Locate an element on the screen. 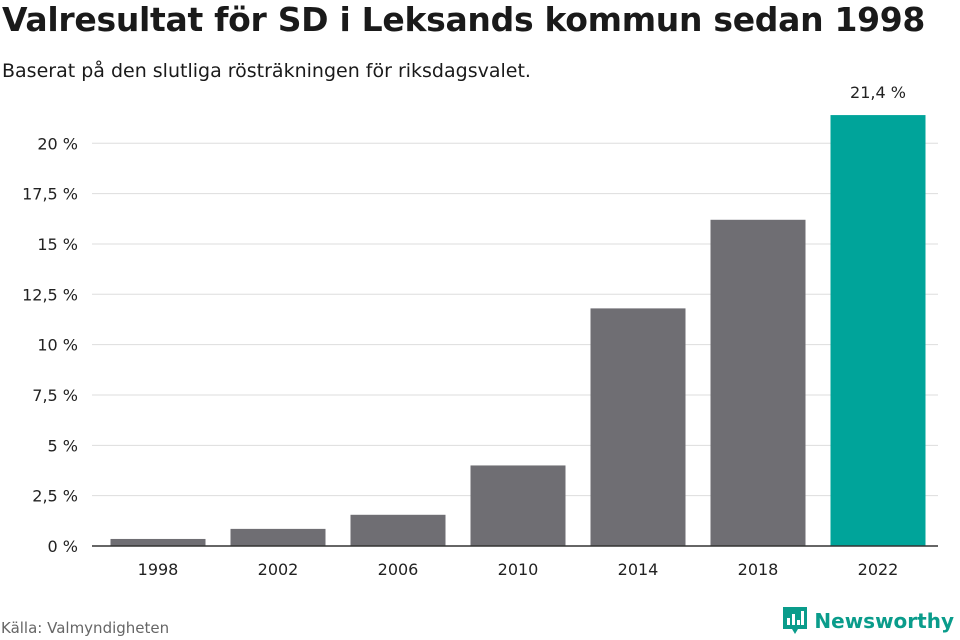 The image size is (960, 640). y-tick-label: 2,5 % is located at coordinates (55, 496).